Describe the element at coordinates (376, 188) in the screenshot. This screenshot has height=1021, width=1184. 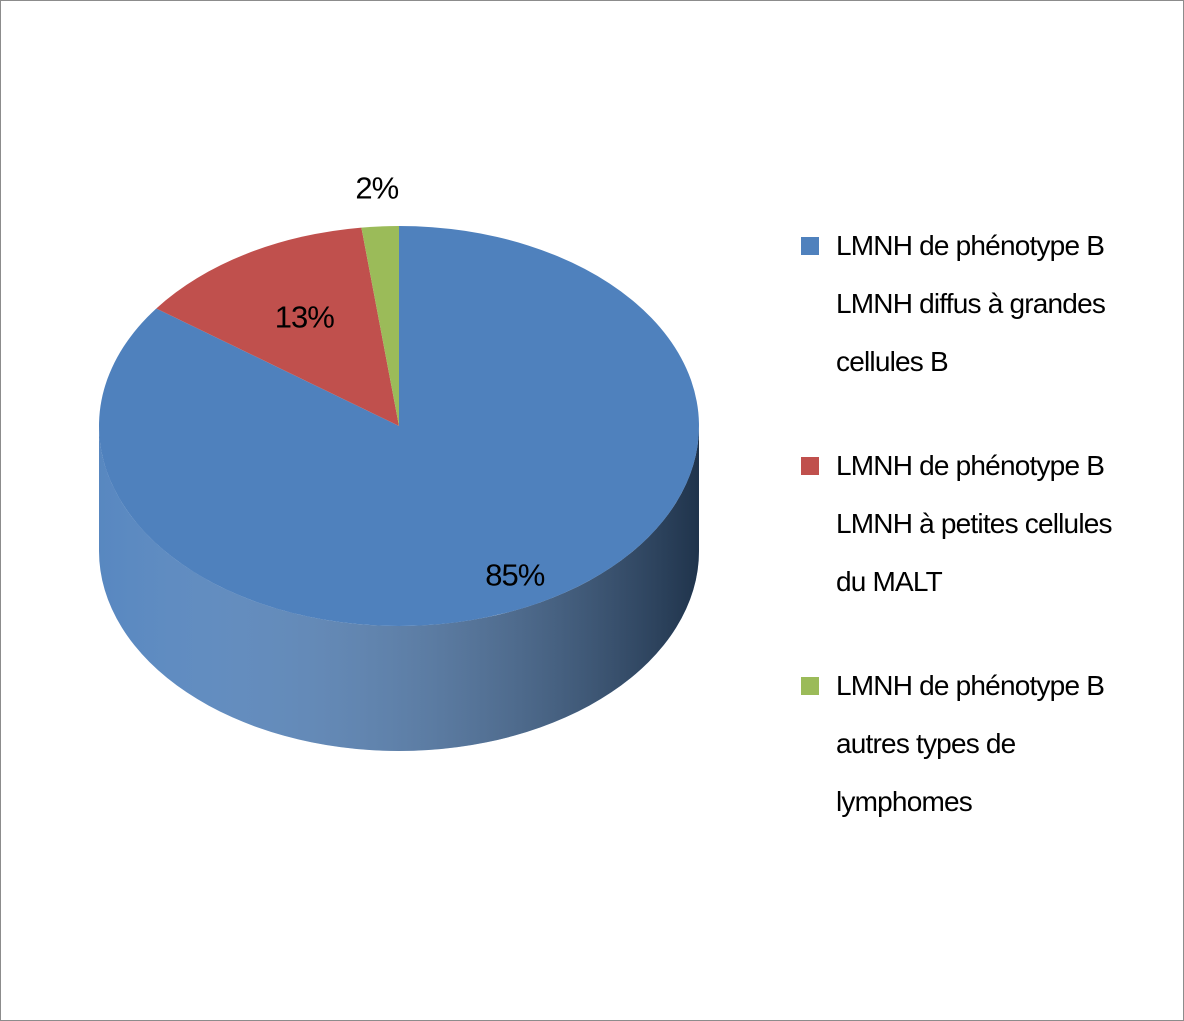
I see `data-label: 2%` at that location.